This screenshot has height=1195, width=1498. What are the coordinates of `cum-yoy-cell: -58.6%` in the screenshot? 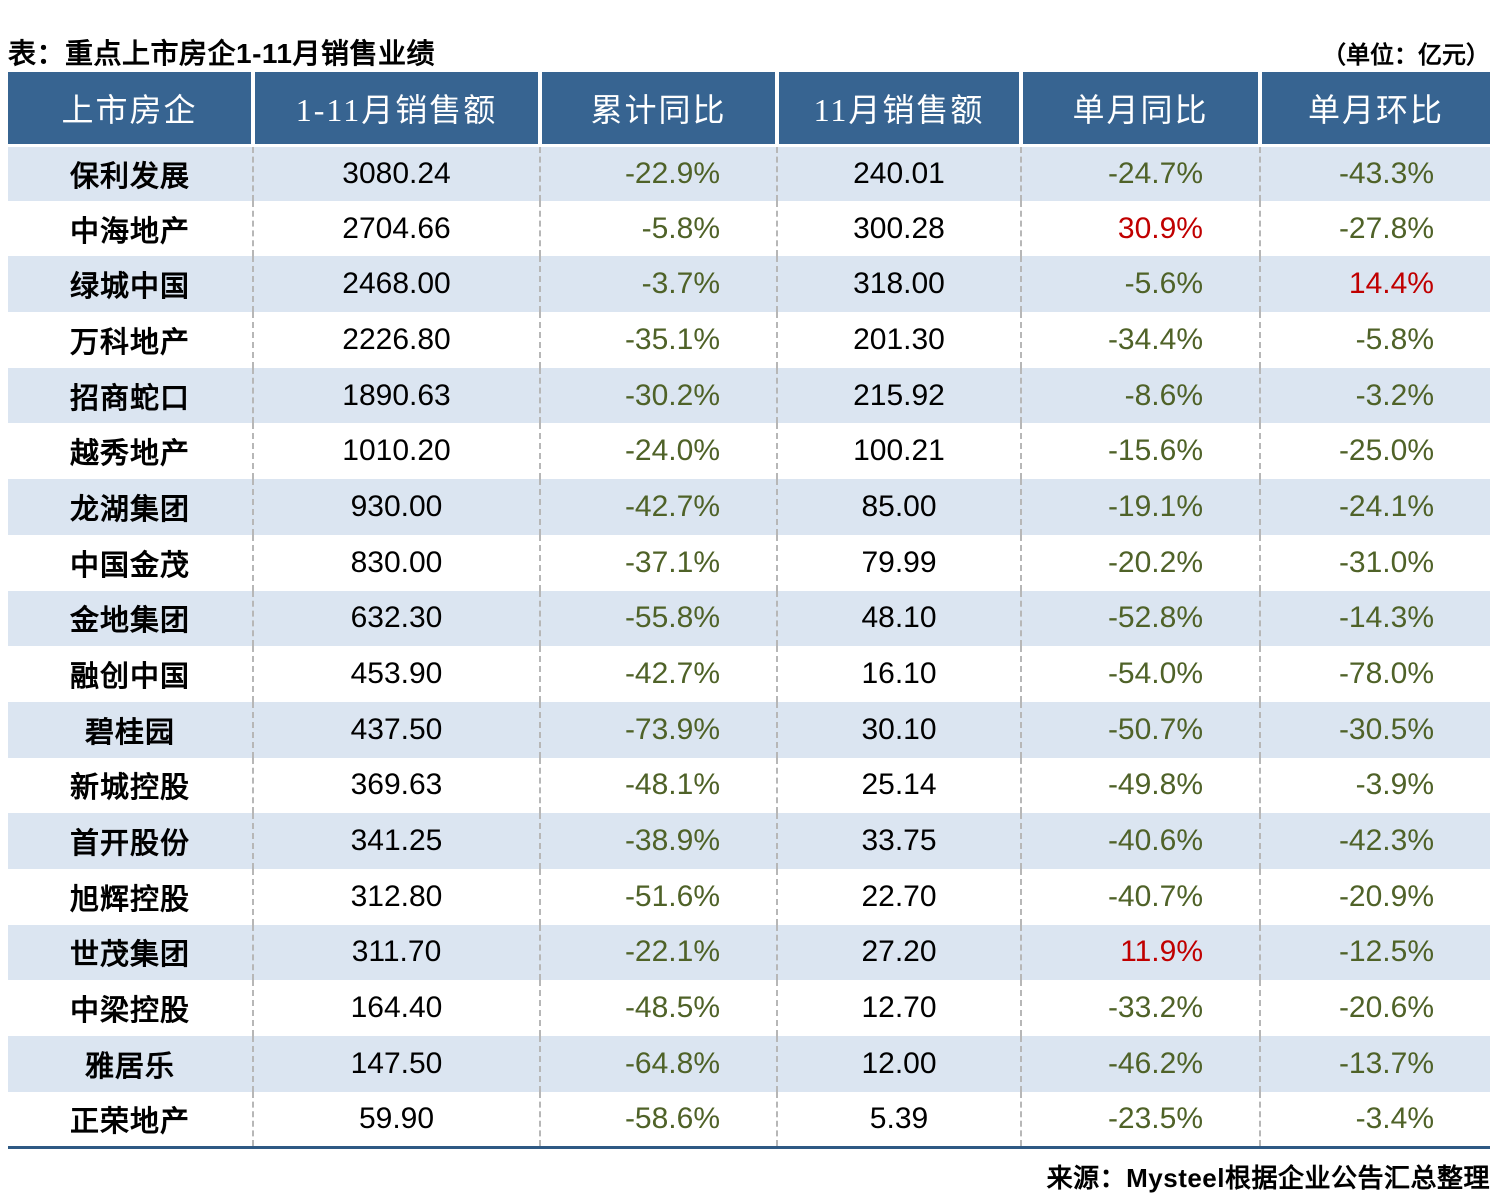 It's located at (658, 1119).